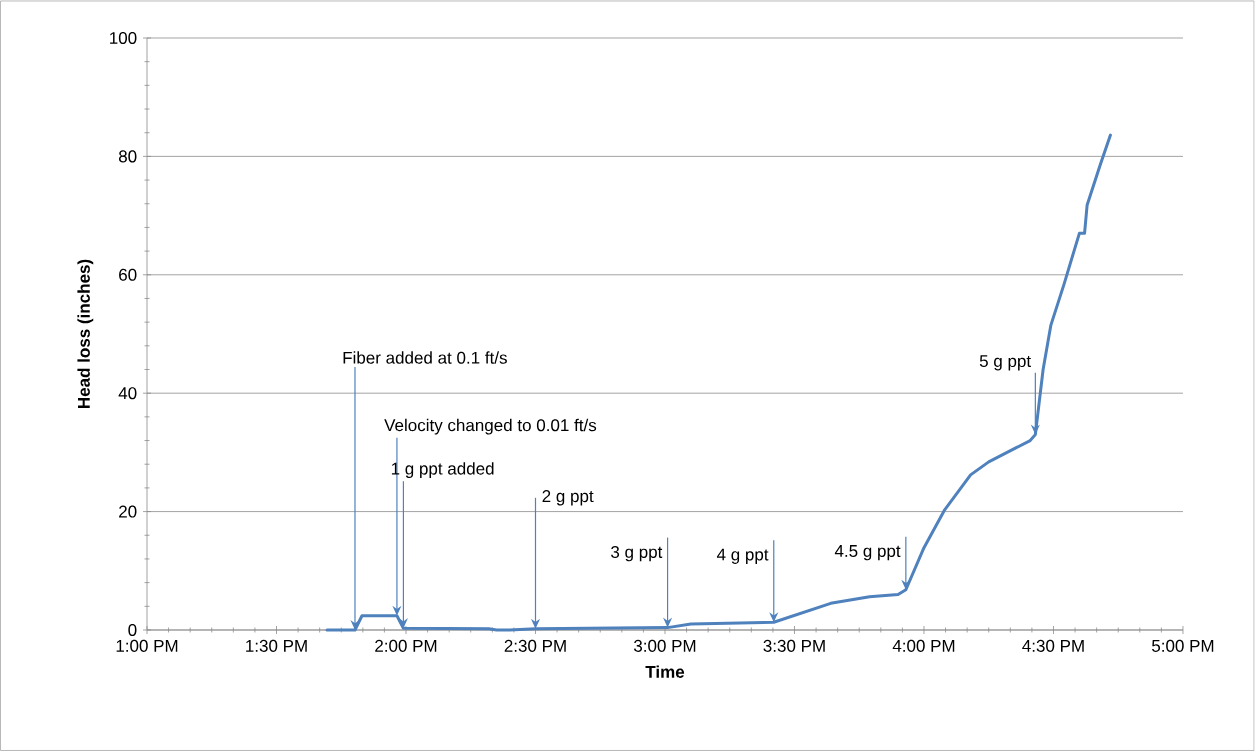  I want to click on y-tick-label: 80, so click(127, 156).